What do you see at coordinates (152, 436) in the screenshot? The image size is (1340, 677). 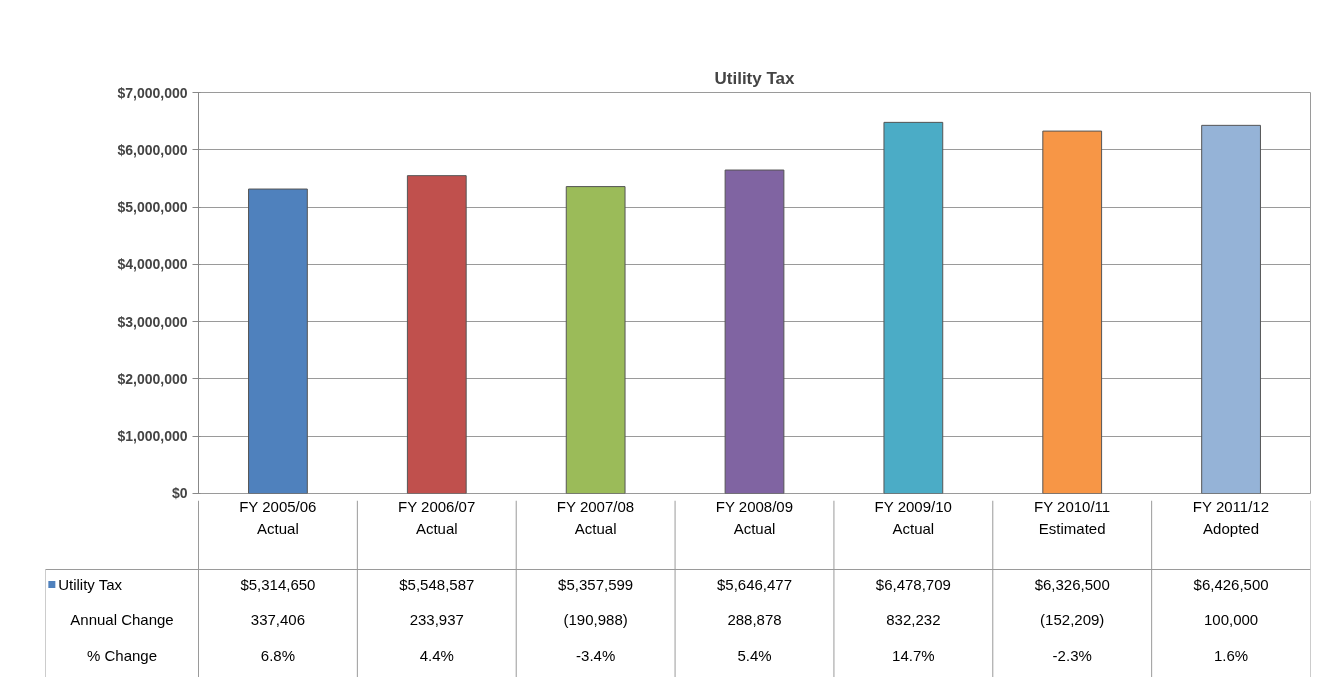 I see `y-tick-label: $1,000,000` at bounding box center [152, 436].